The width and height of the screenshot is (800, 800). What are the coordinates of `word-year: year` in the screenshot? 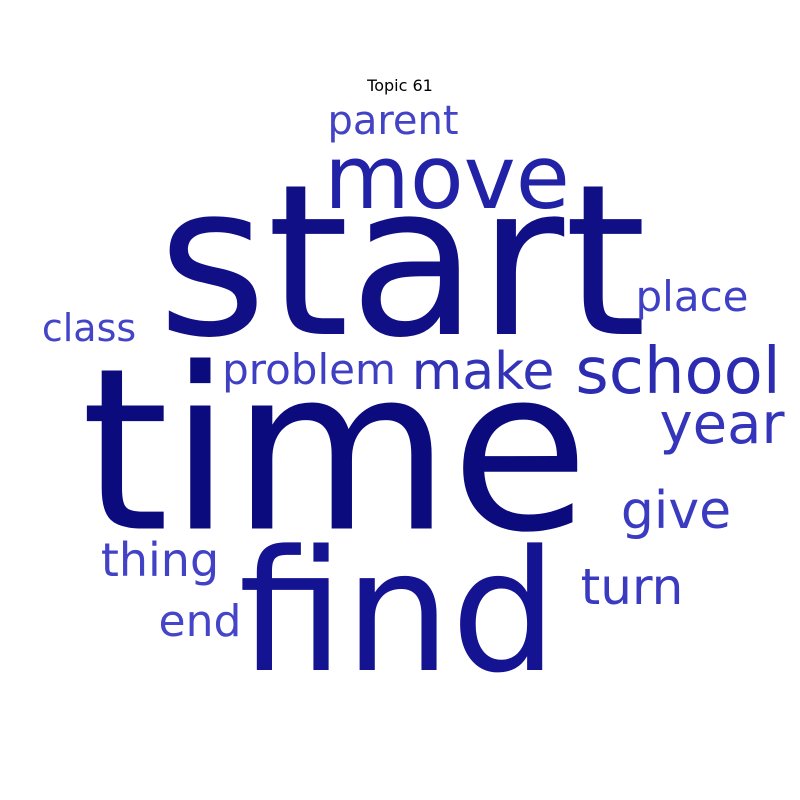 It's located at (722, 424).